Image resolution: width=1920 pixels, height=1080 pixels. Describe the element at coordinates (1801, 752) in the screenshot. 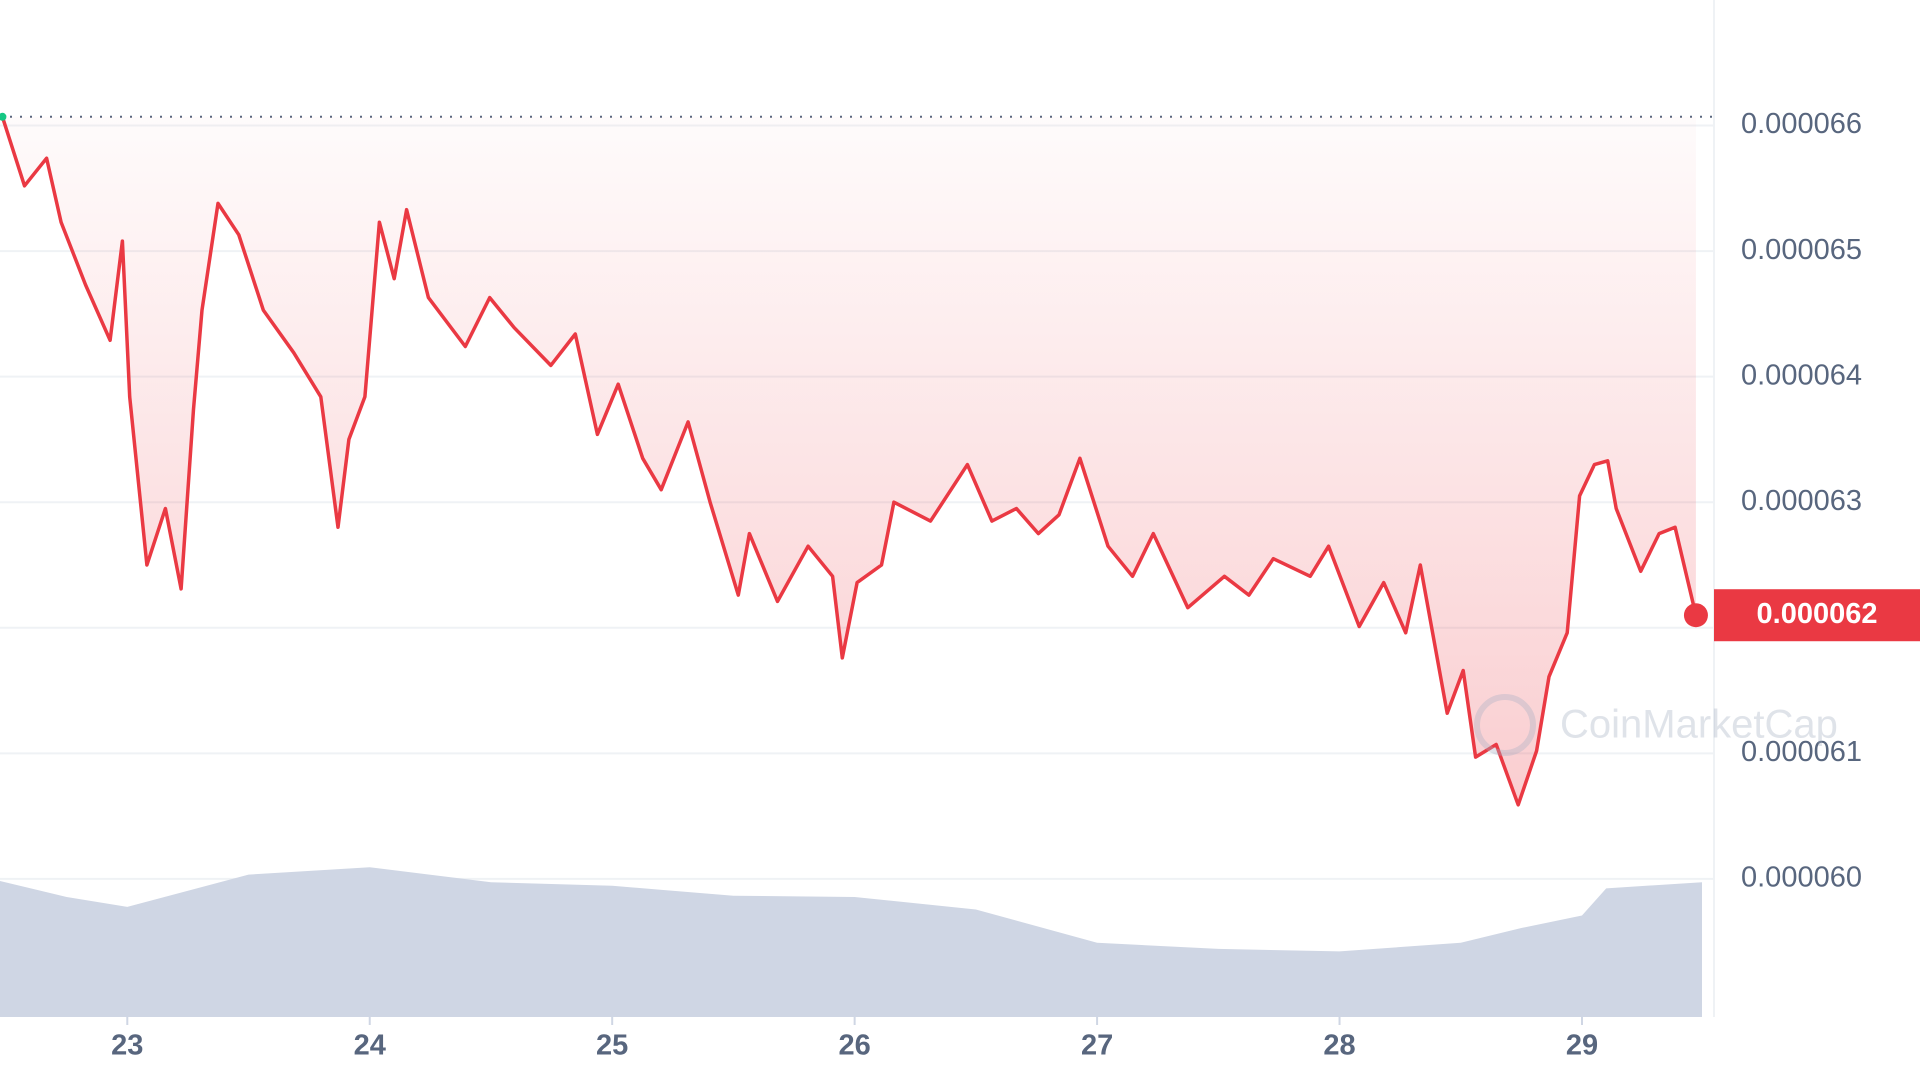

I see `y-tick-label: 0.000061` at that location.